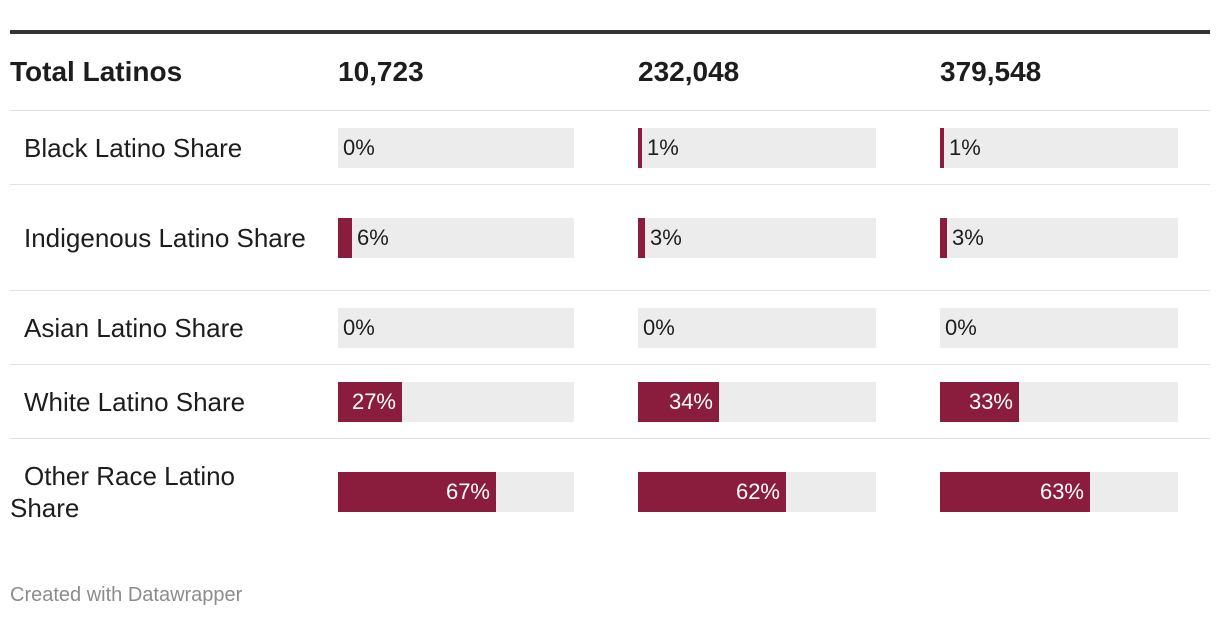 The height and width of the screenshot is (620, 1220). What do you see at coordinates (1061, 491) in the screenshot?
I see `value-label: 63%` at bounding box center [1061, 491].